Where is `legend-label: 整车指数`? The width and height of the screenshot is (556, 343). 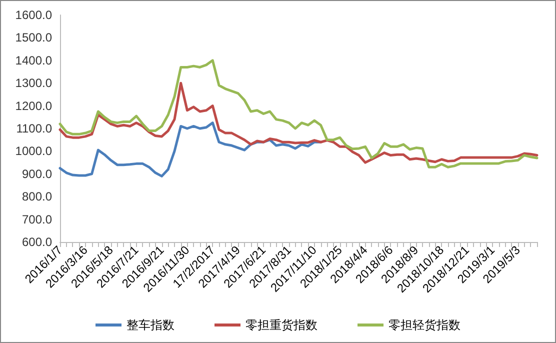
legend-label: 整车指数 is located at coordinates (150, 325).